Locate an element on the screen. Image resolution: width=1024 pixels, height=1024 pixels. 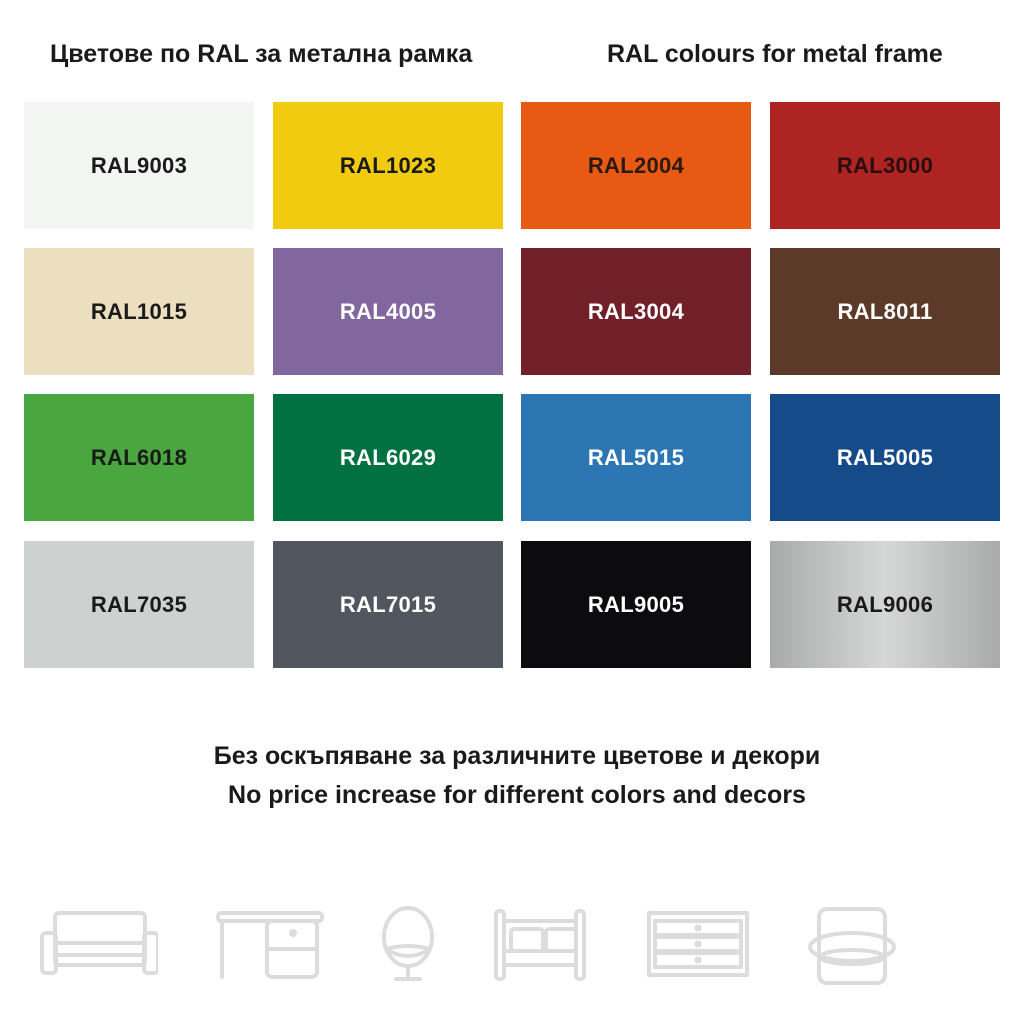
swatch-ral9006: RAL9006 is located at coordinates (885, 604).